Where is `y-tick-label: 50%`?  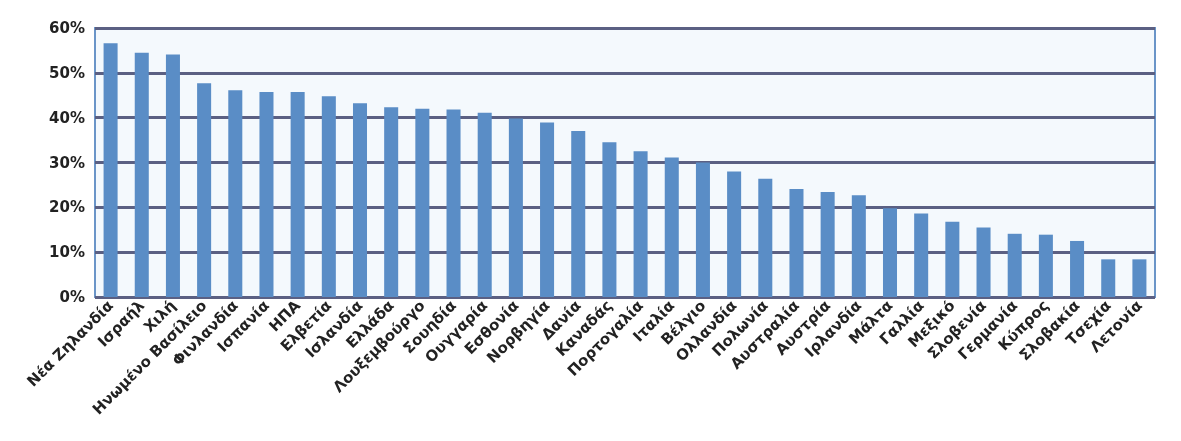
y-tick-label: 50% is located at coordinates (67, 72).